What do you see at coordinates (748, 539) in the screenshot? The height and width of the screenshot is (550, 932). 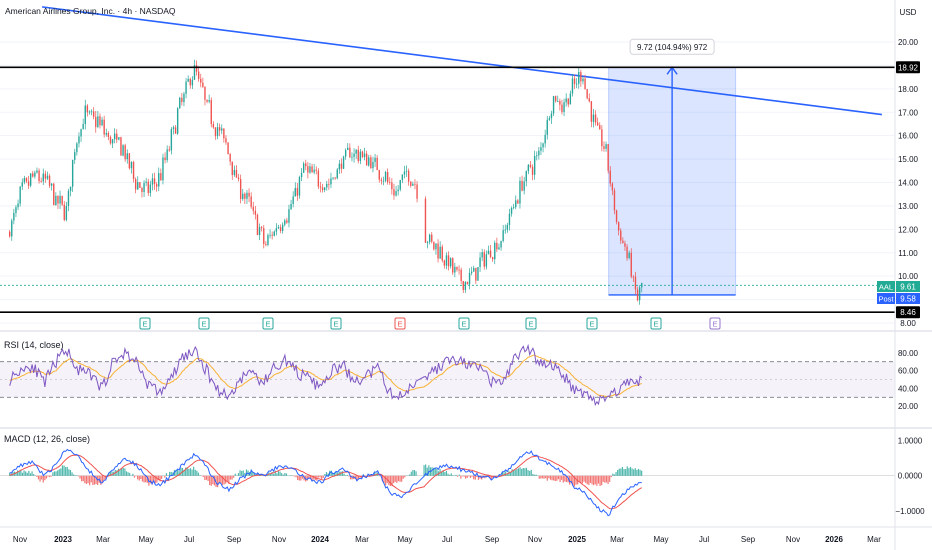 I see `time-tick-label: Sep` at bounding box center [748, 539].